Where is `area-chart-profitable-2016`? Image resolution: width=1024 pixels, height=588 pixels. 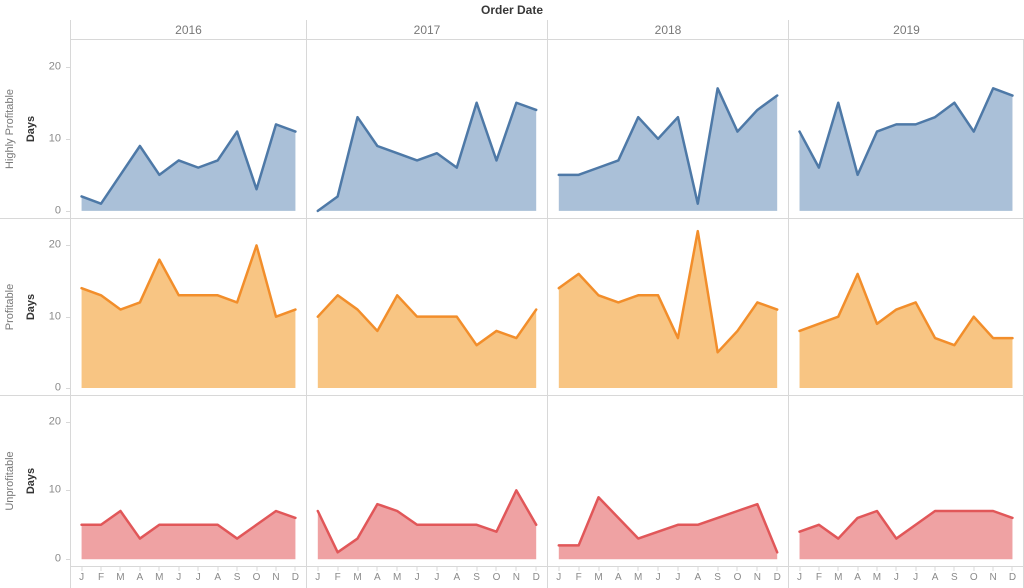
area-chart-profitable-2016 is located at coordinates (188, 306).